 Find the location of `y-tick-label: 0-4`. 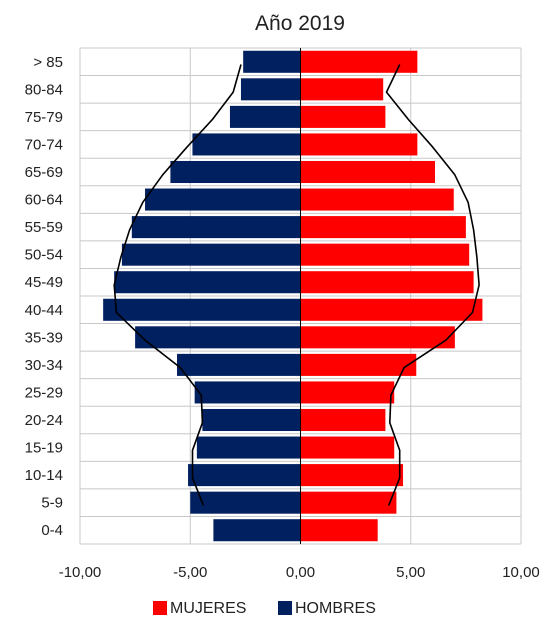

y-tick-label: 0-4 is located at coordinates (52, 530).